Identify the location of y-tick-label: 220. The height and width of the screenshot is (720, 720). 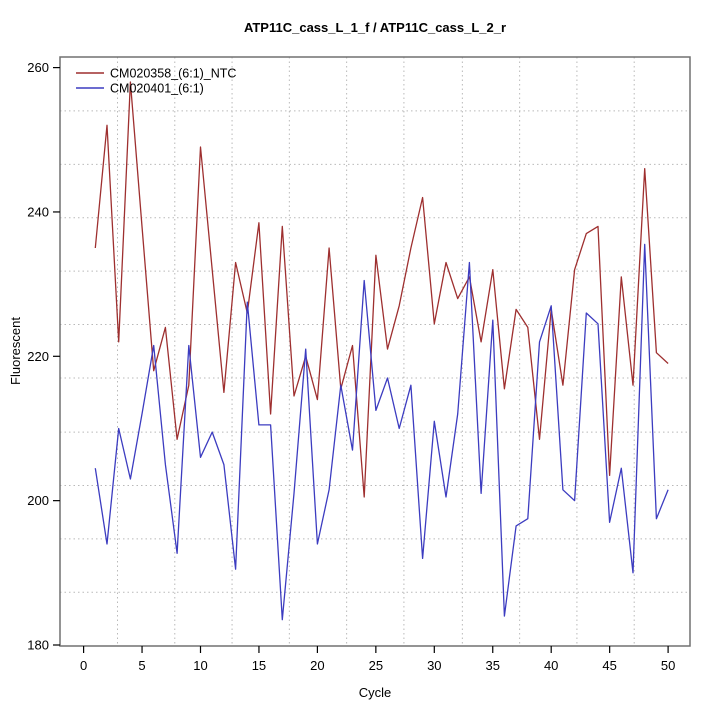
(38, 356).